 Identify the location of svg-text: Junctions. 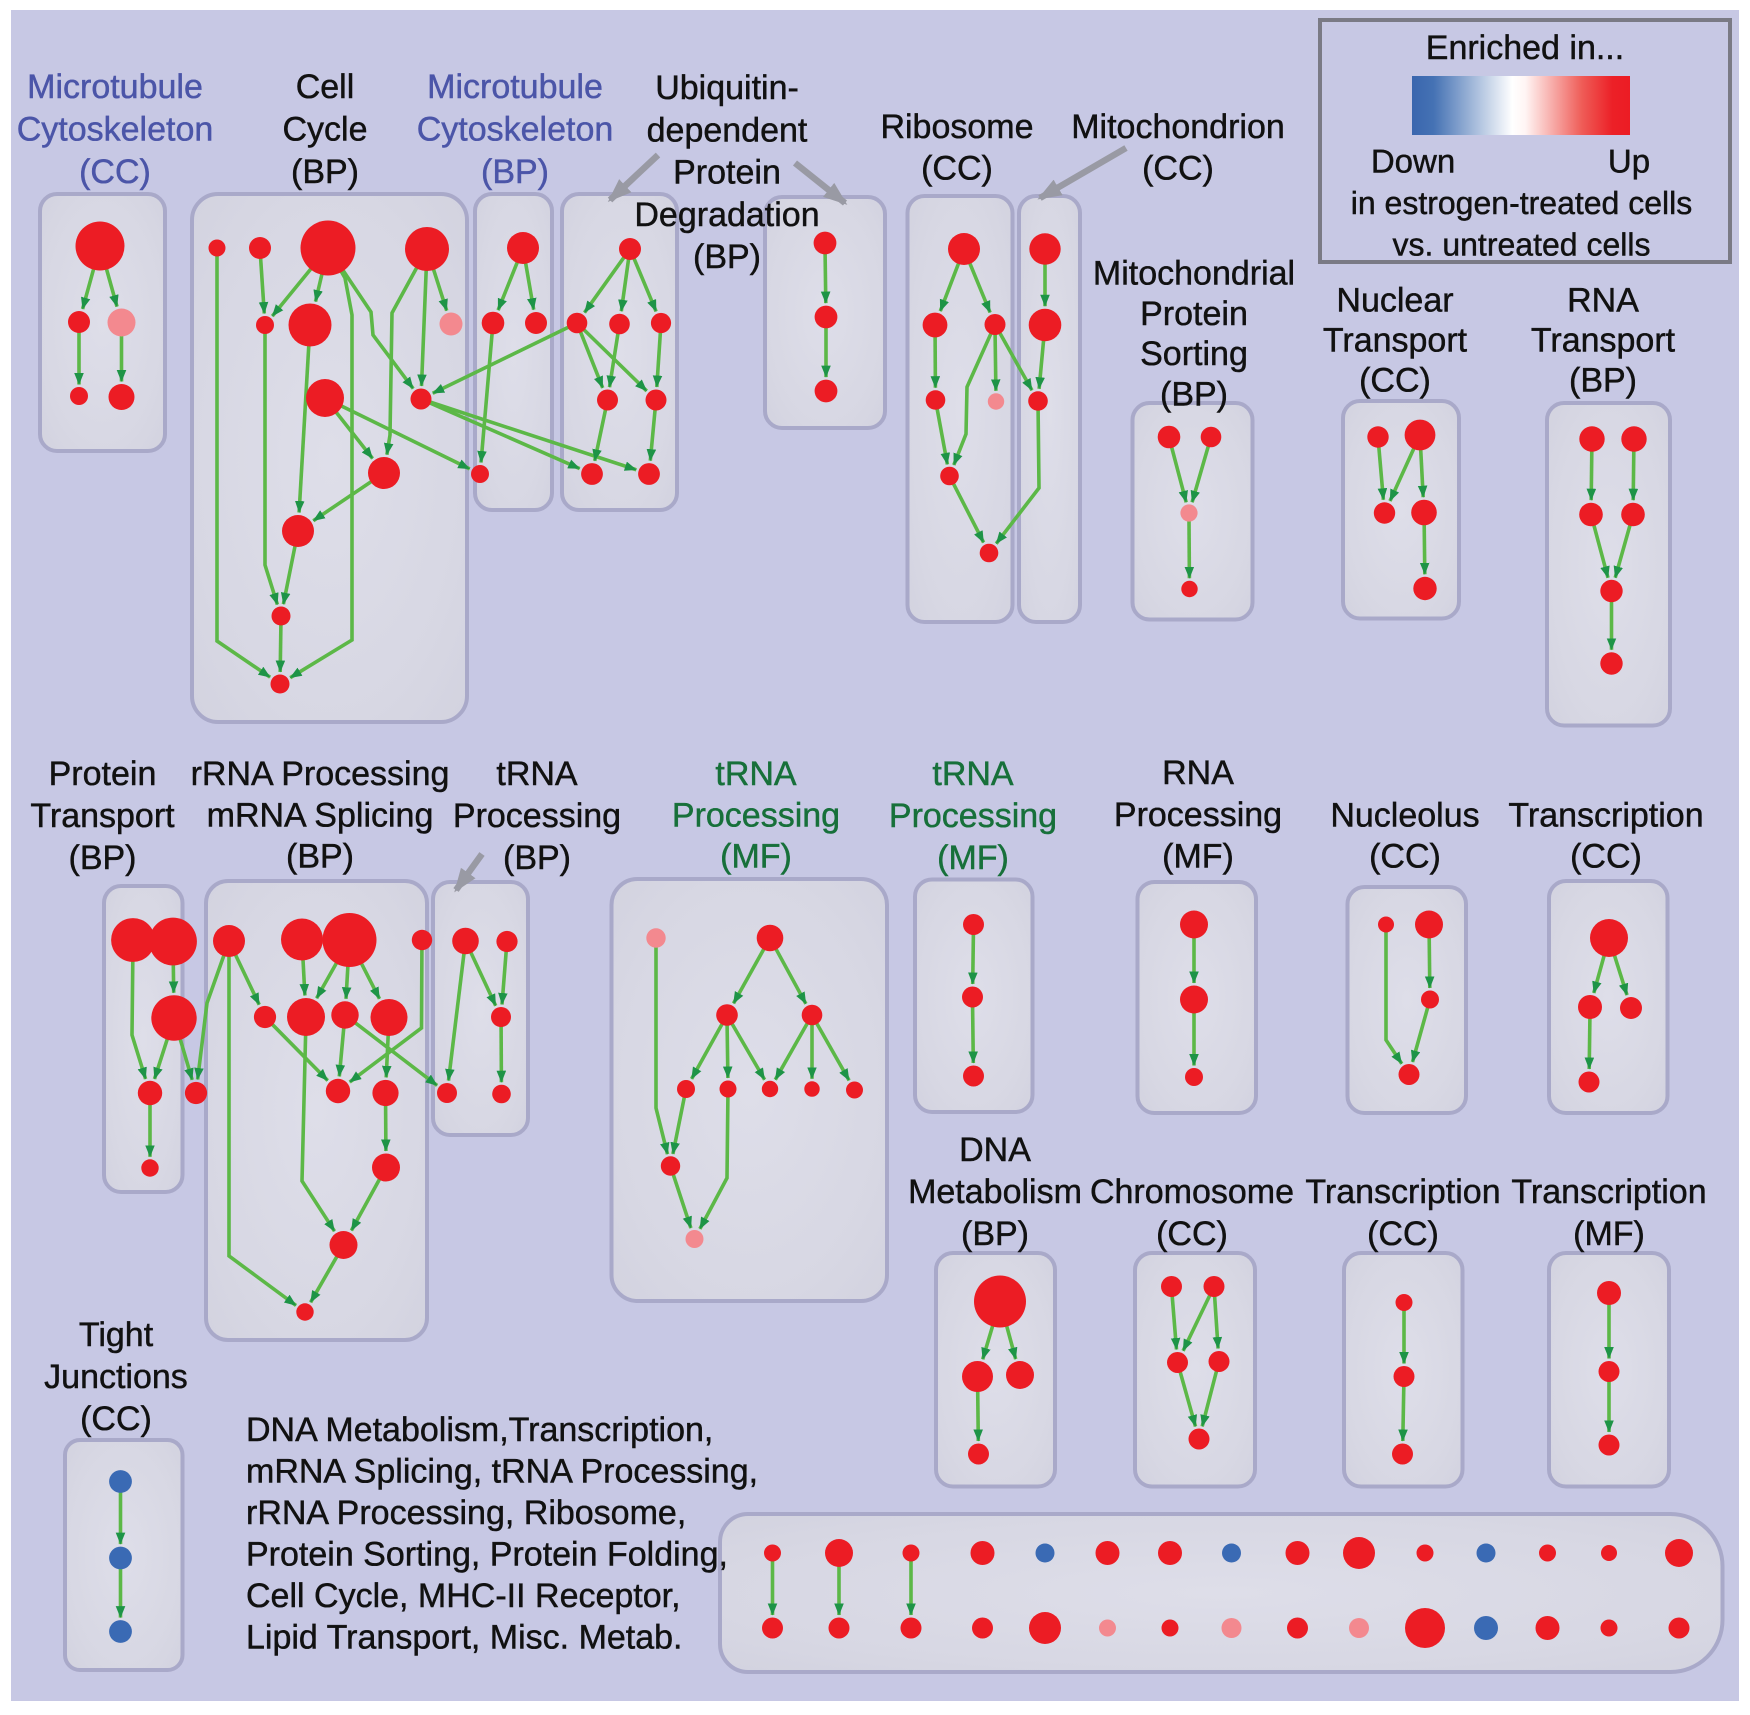
(116, 1377).